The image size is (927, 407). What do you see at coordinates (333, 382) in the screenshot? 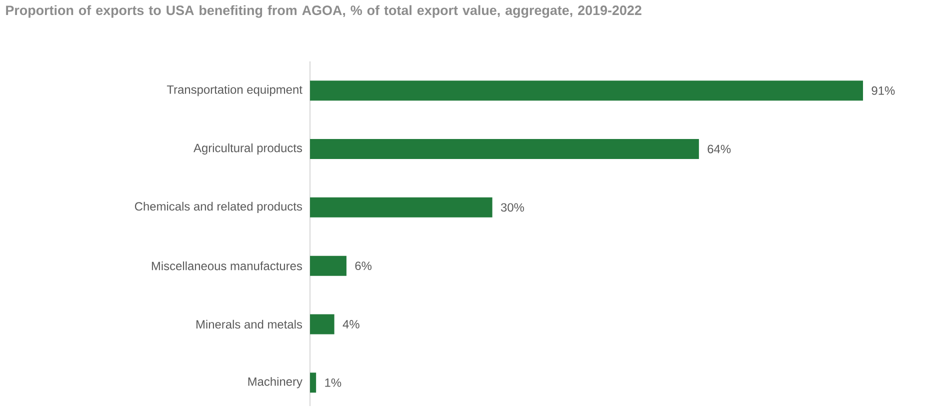
I see `data-label: 1%` at bounding box center [333, 382].